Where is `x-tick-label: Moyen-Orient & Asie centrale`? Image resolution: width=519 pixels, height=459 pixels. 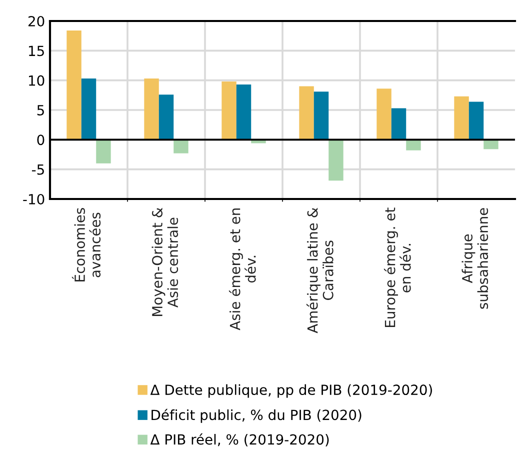
x-tick-label: Moyen-Orient & Asie centrale is located at coordinates (165, 262).